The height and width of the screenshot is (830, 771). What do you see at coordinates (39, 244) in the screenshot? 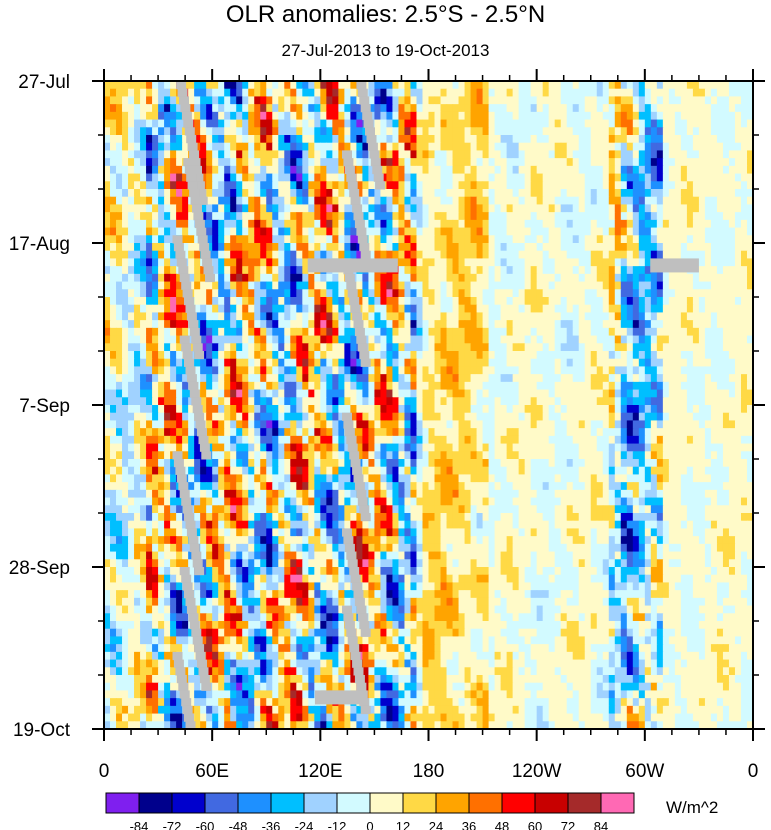
I see `y-tick-label: 17-Aug` at bounding box center [39, 244].